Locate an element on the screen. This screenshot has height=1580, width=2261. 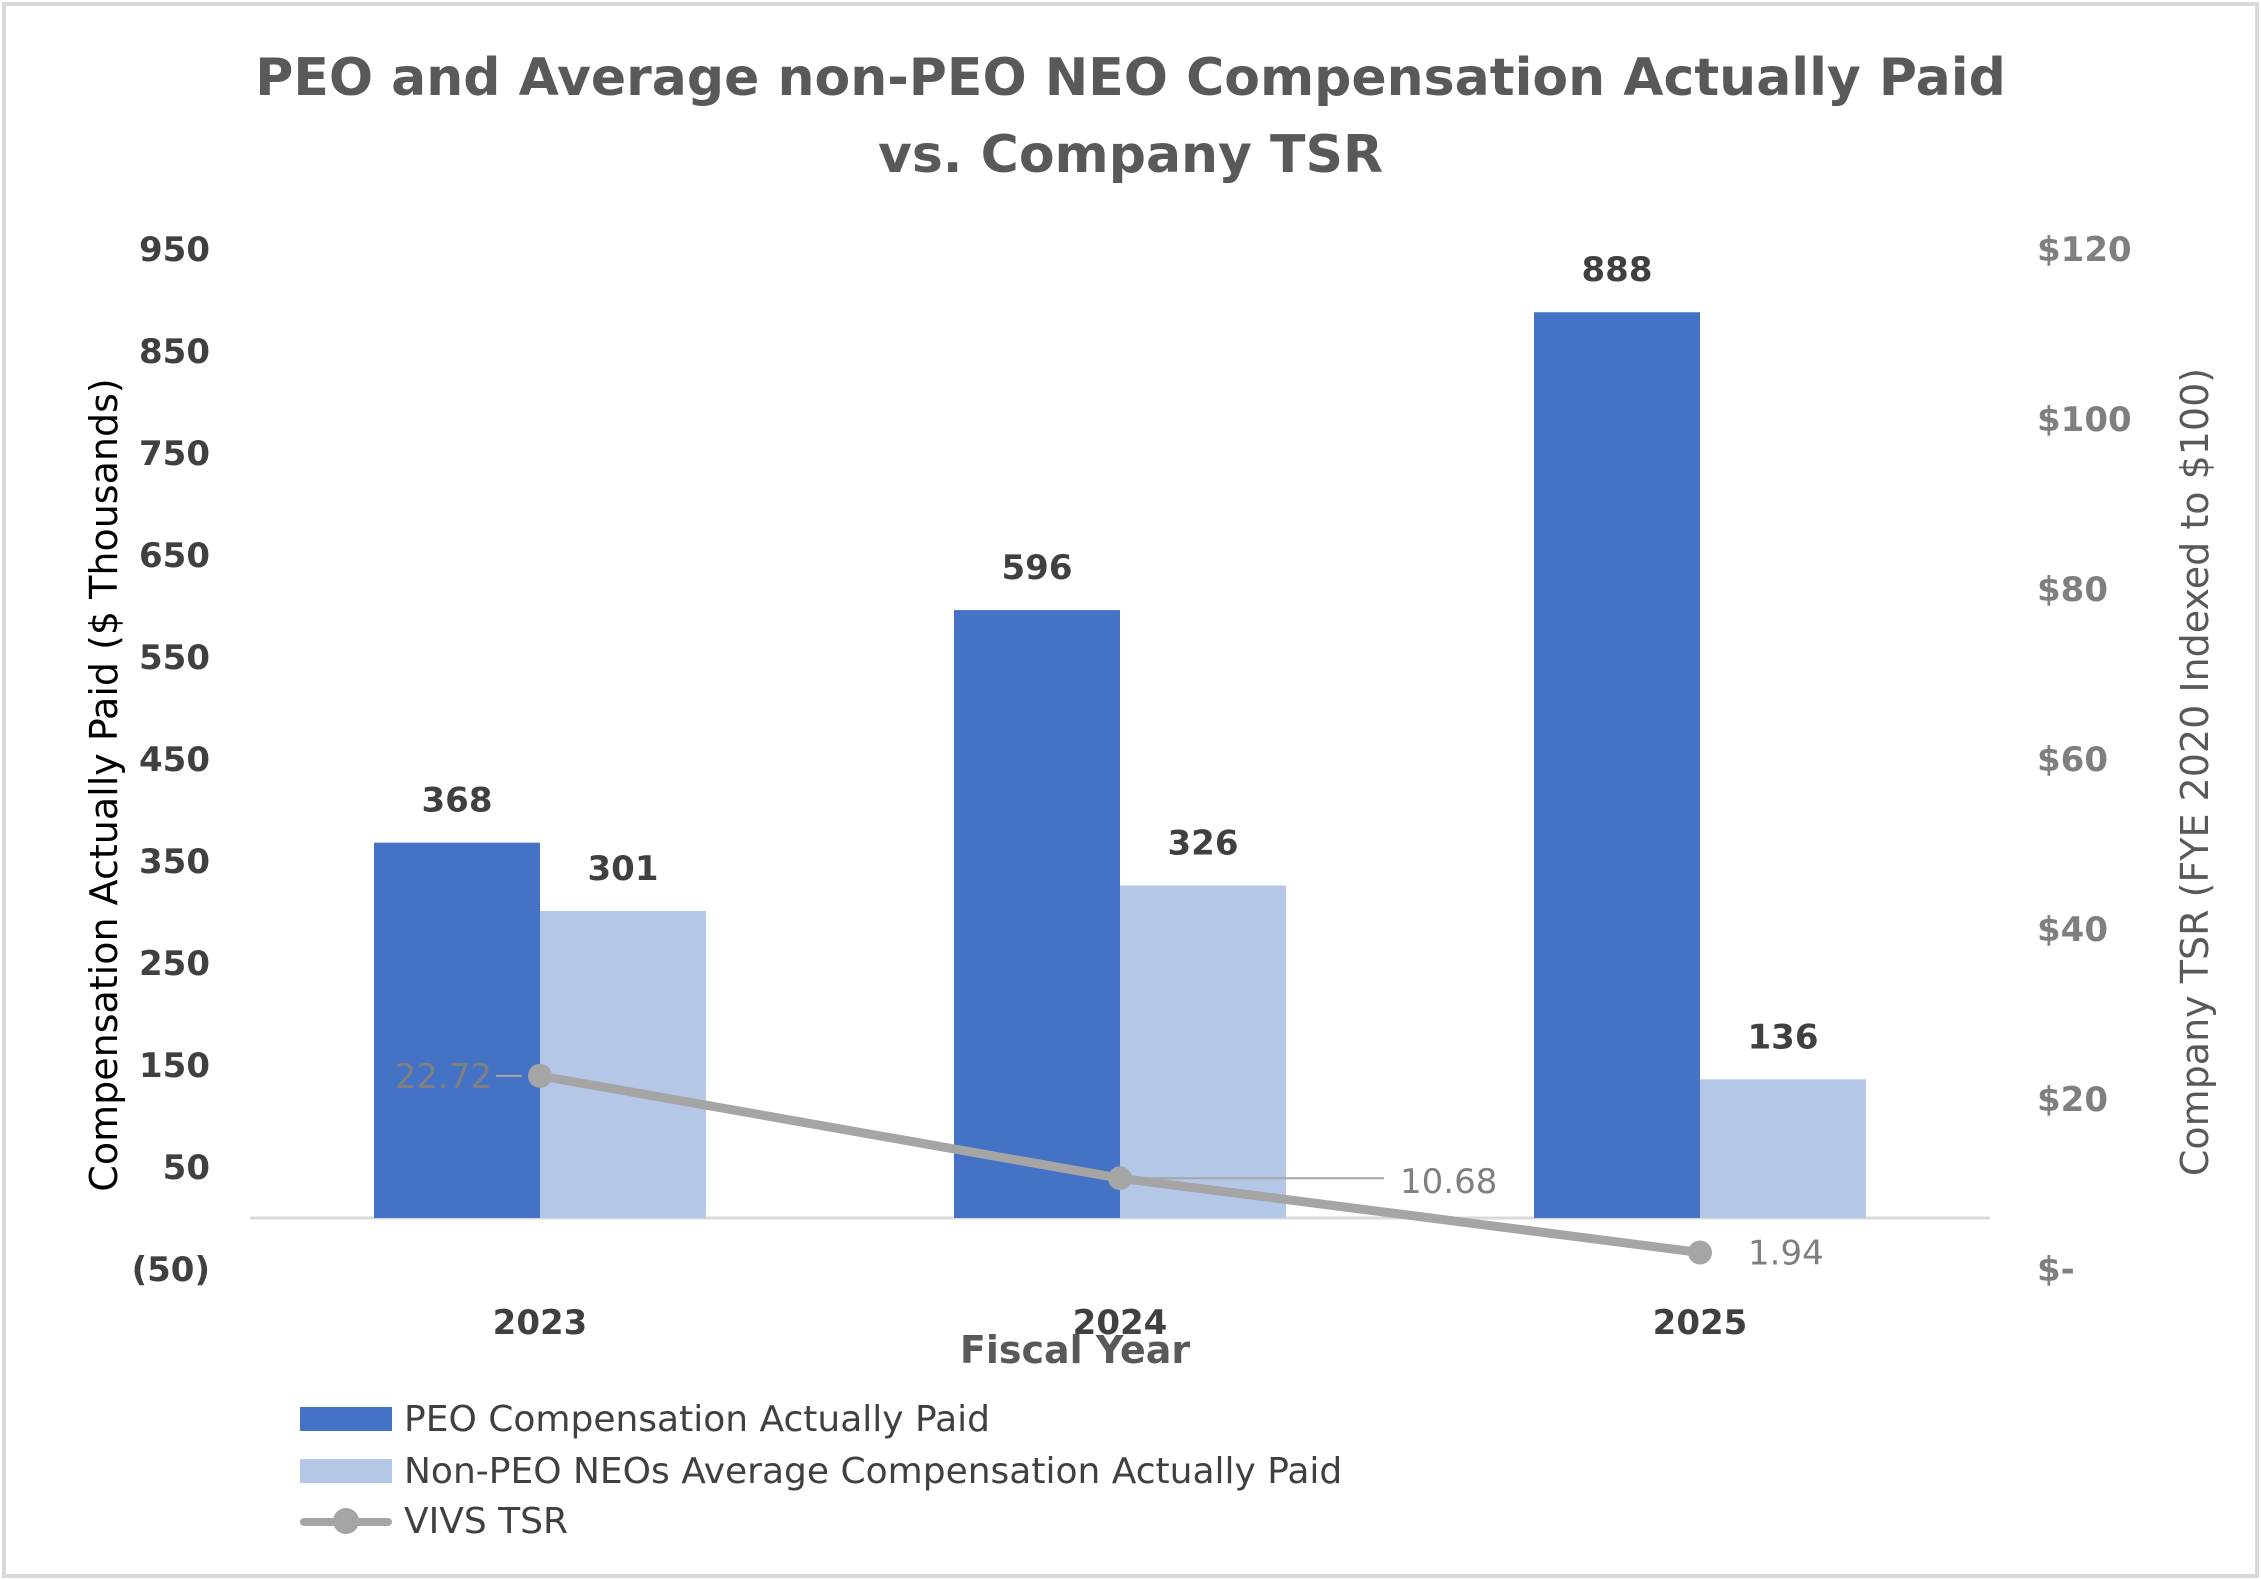
y-left-tick-label: (50) is located at coordinates (171, 1270).